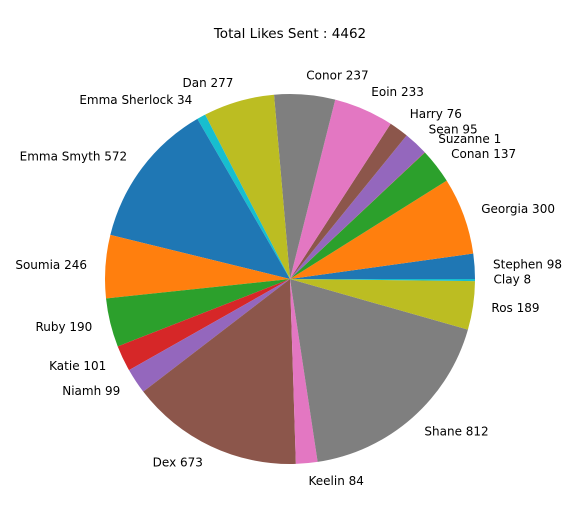  Describe the element at coordinates (198, 266) in the screenshot. I see `pie-slice-soumia` at that location.